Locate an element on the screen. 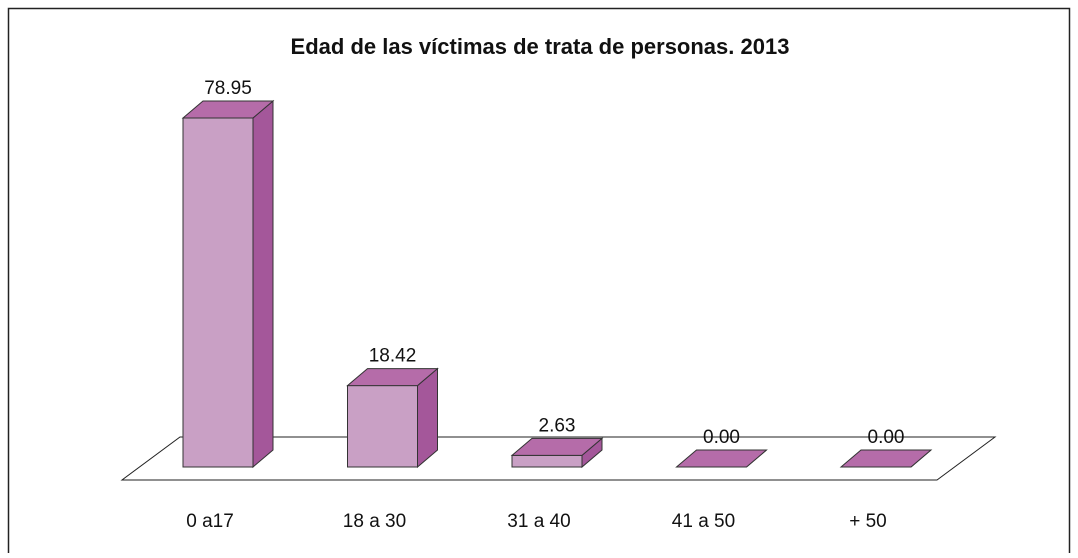 Image resolution: width=1078 pixels, height=558 pixels. x-tick-label: 31 a 40 is located at coordinates (538, 521).